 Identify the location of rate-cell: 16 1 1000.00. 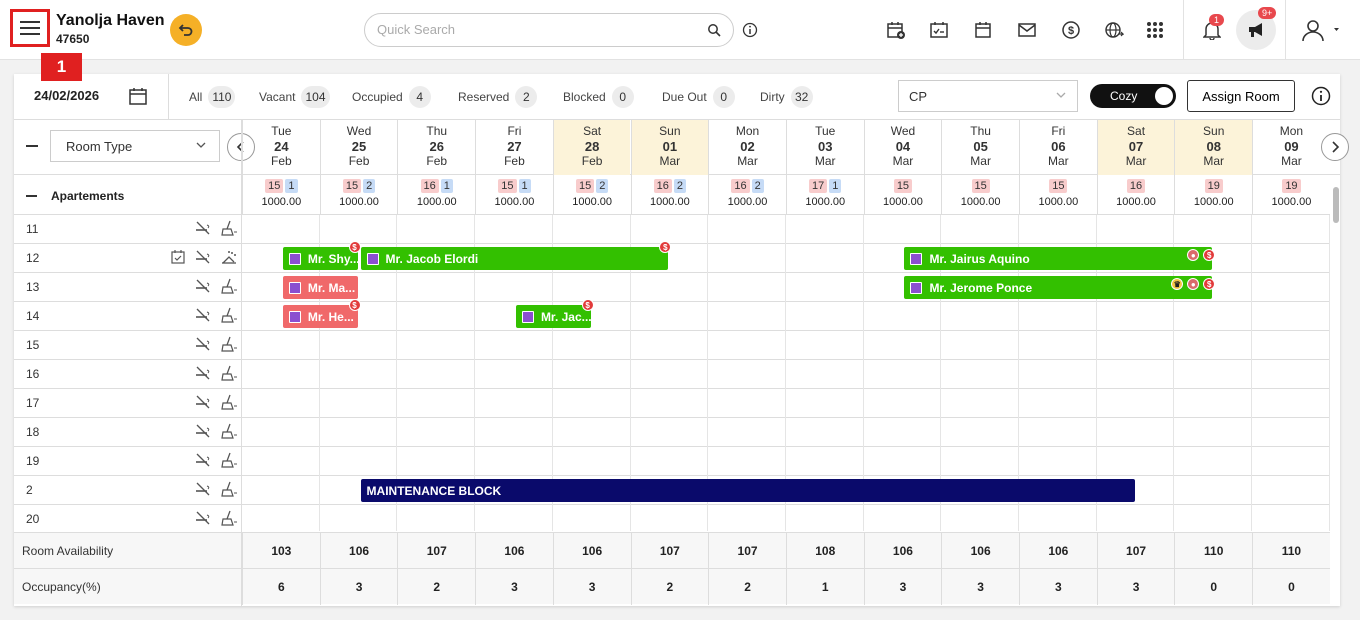
(436, 195).